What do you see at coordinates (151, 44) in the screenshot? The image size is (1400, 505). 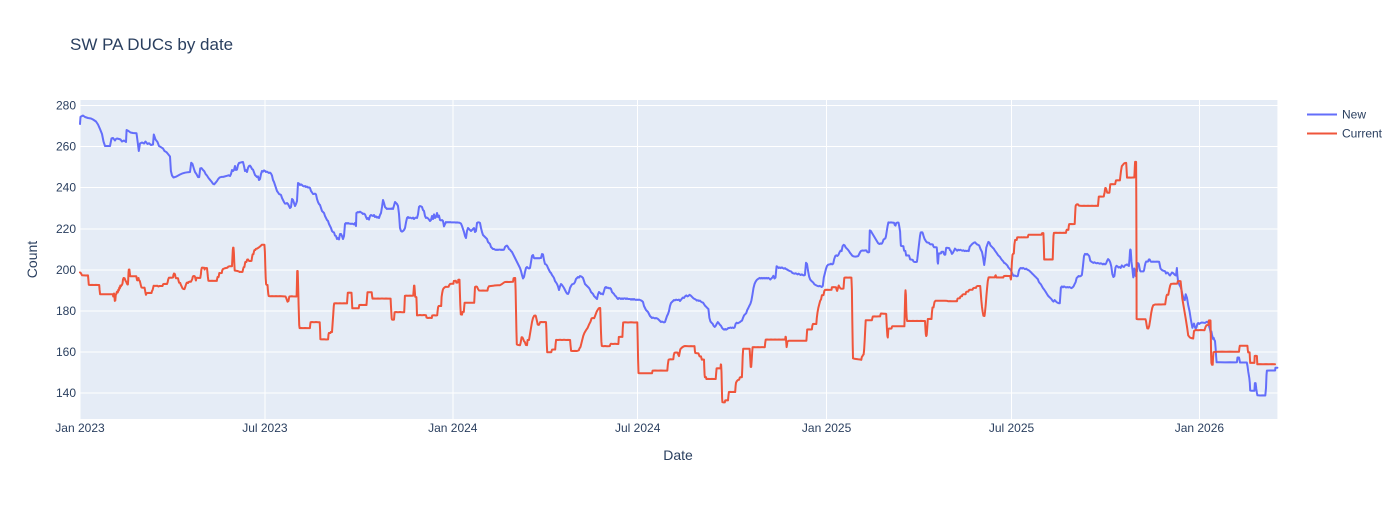 I see `svg-text: SW PA DUCs by date` at bounding box center [151, 44].